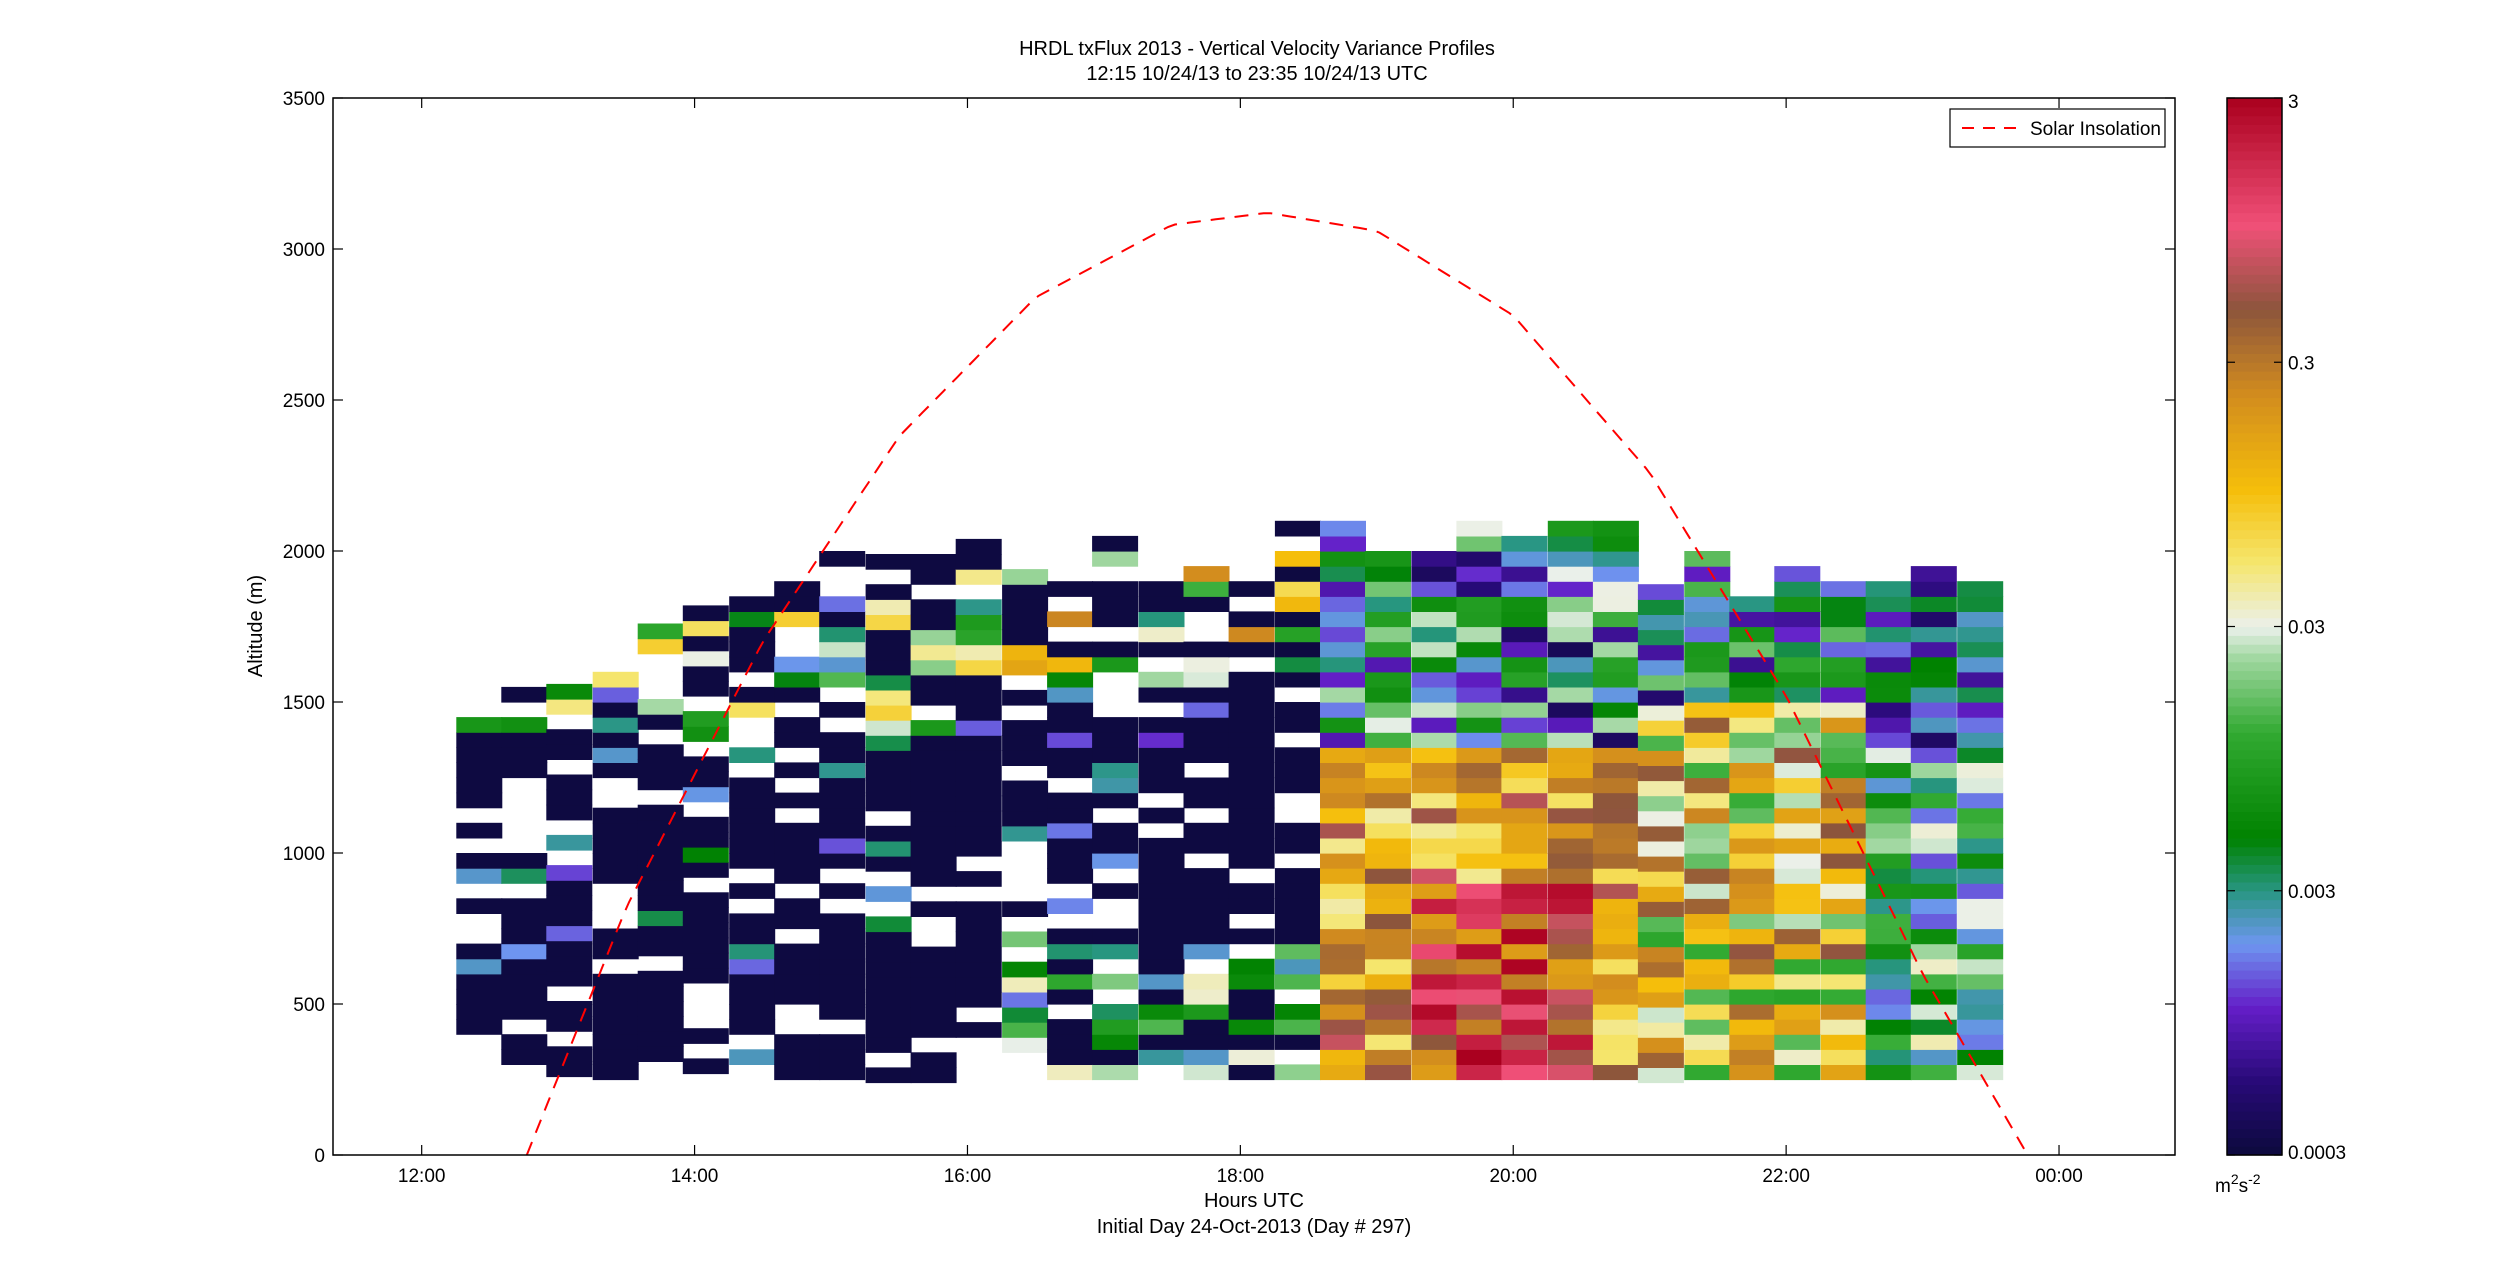 The image size is (2515, 1282). I want to click on x-tick-label: 00:00, so click(2059, 1176).